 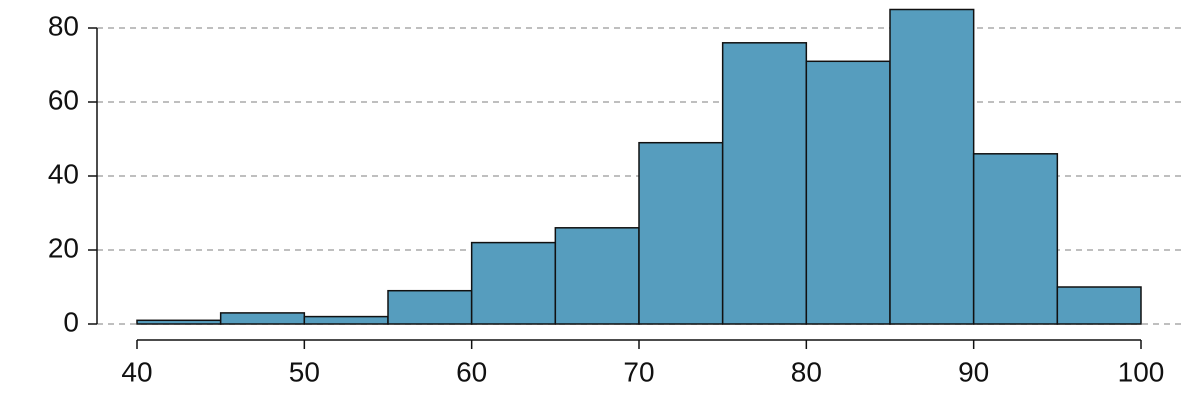 What do you see at coordinates (1141, 371) in the screenshot?
I see `x-tick-label: 100` at bounding box center [1141, 371].